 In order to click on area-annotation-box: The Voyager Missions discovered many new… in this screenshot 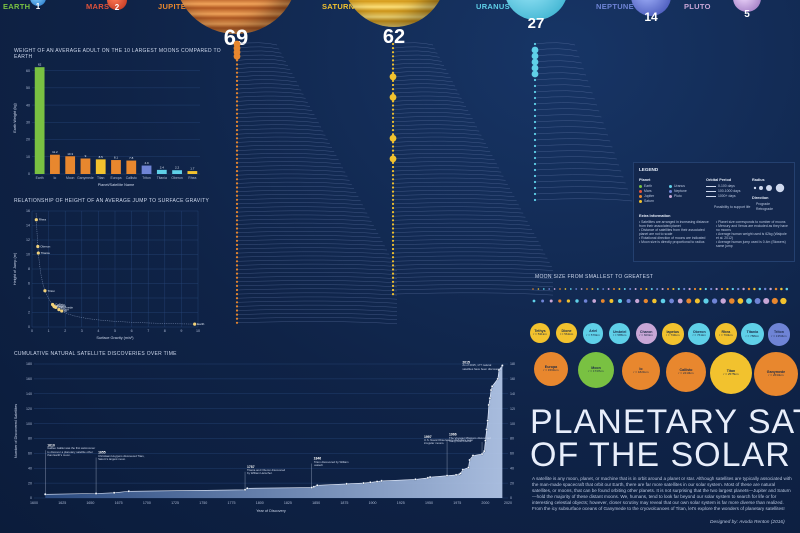, I will do `click(470, 440)`.